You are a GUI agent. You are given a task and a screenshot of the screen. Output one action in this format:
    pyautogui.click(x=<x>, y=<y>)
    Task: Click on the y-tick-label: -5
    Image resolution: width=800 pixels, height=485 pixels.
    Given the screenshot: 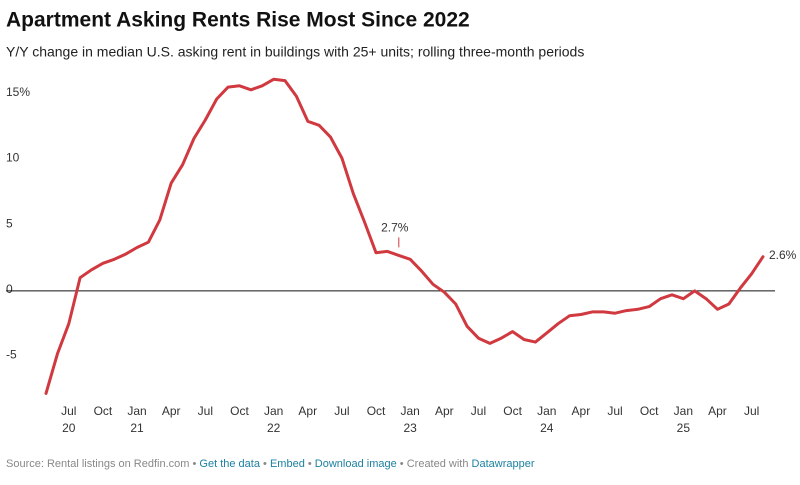 What is the action you would take?
    pyautogui.click(x=11, y=355)
    